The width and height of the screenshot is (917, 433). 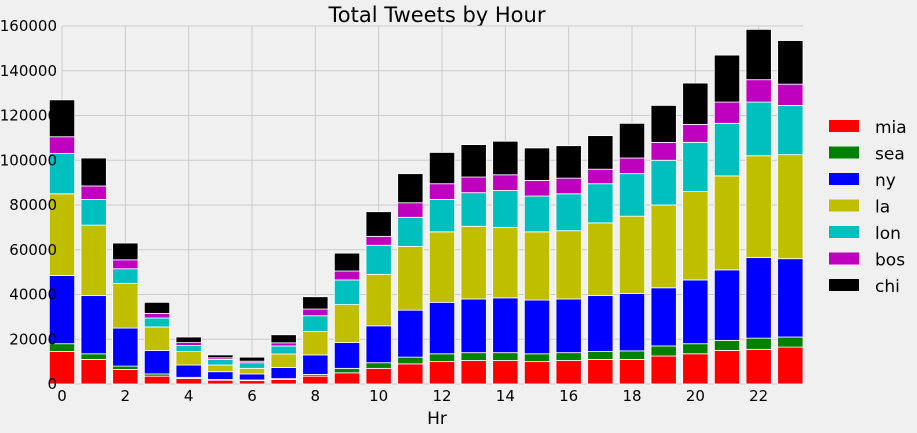 What do you see at coordinates (844, 232) in the screenshot?
I see `legend-swatch-lon` at bounding box center [844, 232].